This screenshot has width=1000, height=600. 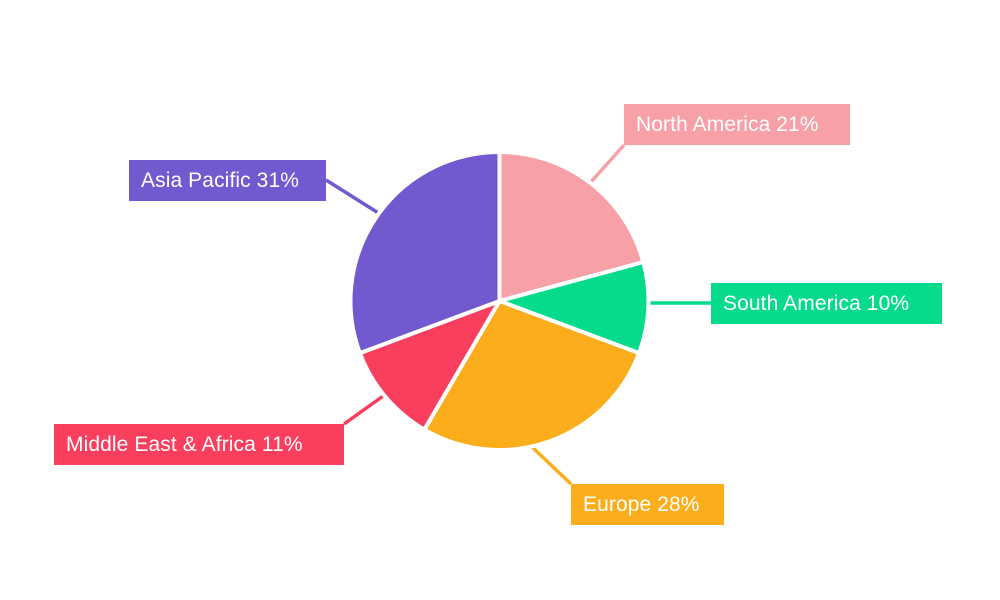 I want to click on leader-line-asia-pacific, so click(x=353, y=197).